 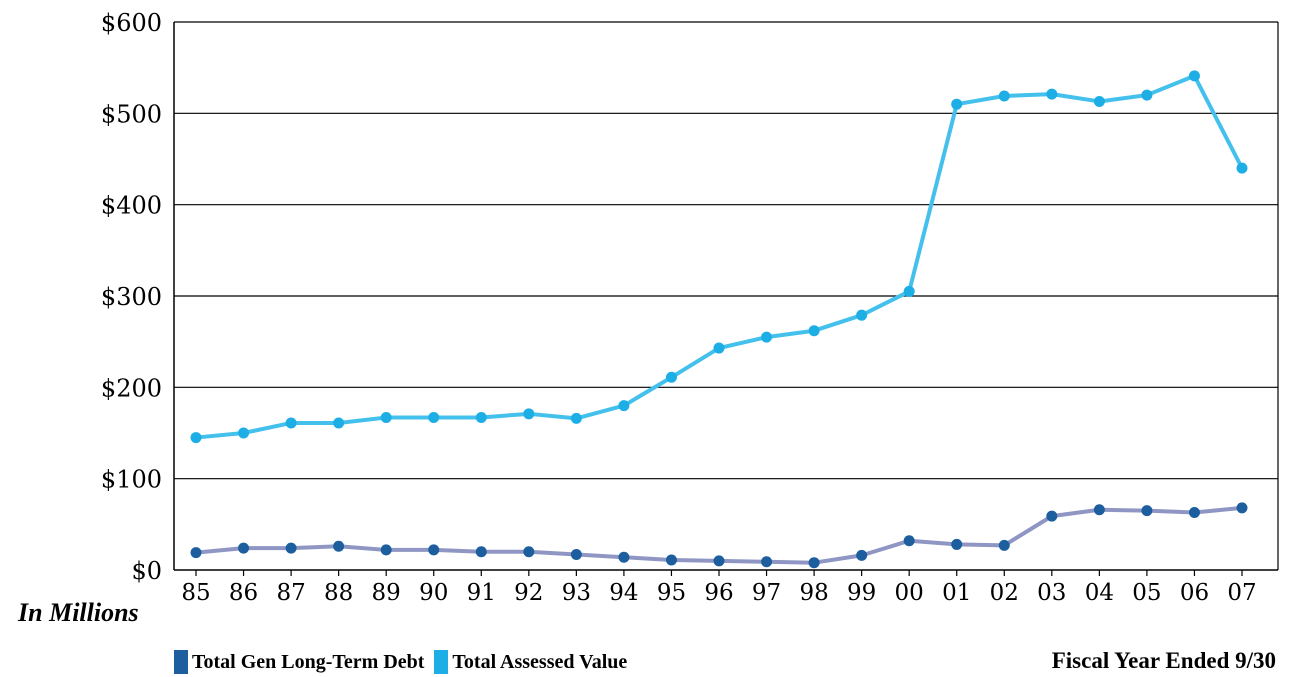 I want to click on x-tick-label: 93, so click(x=576, y=593).